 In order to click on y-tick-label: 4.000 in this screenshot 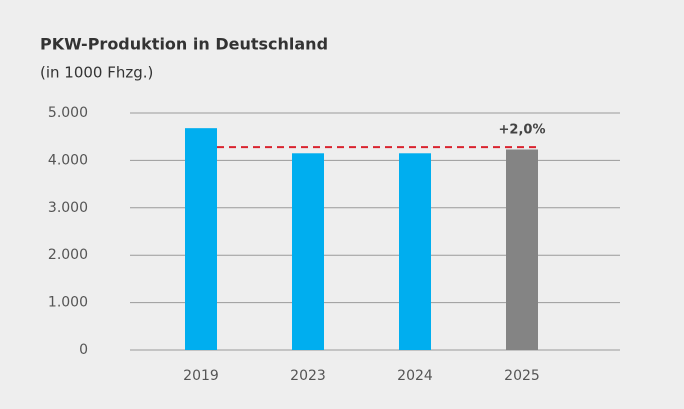, I will do `click(68, 160)`.